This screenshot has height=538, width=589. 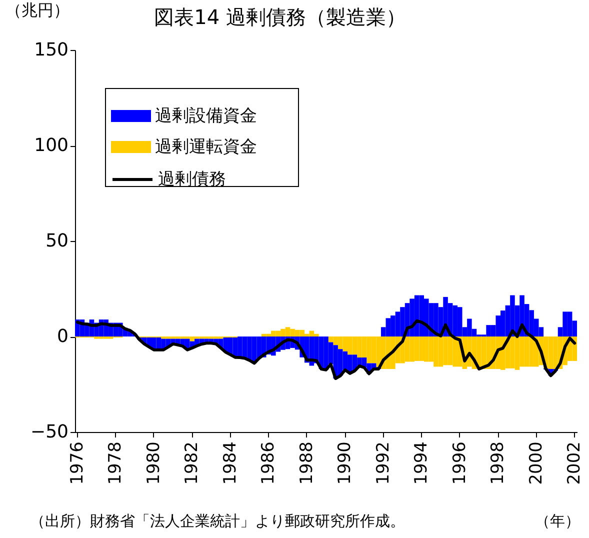 I want to click on x-tick-label: 1984, so click(x=230, y=463).